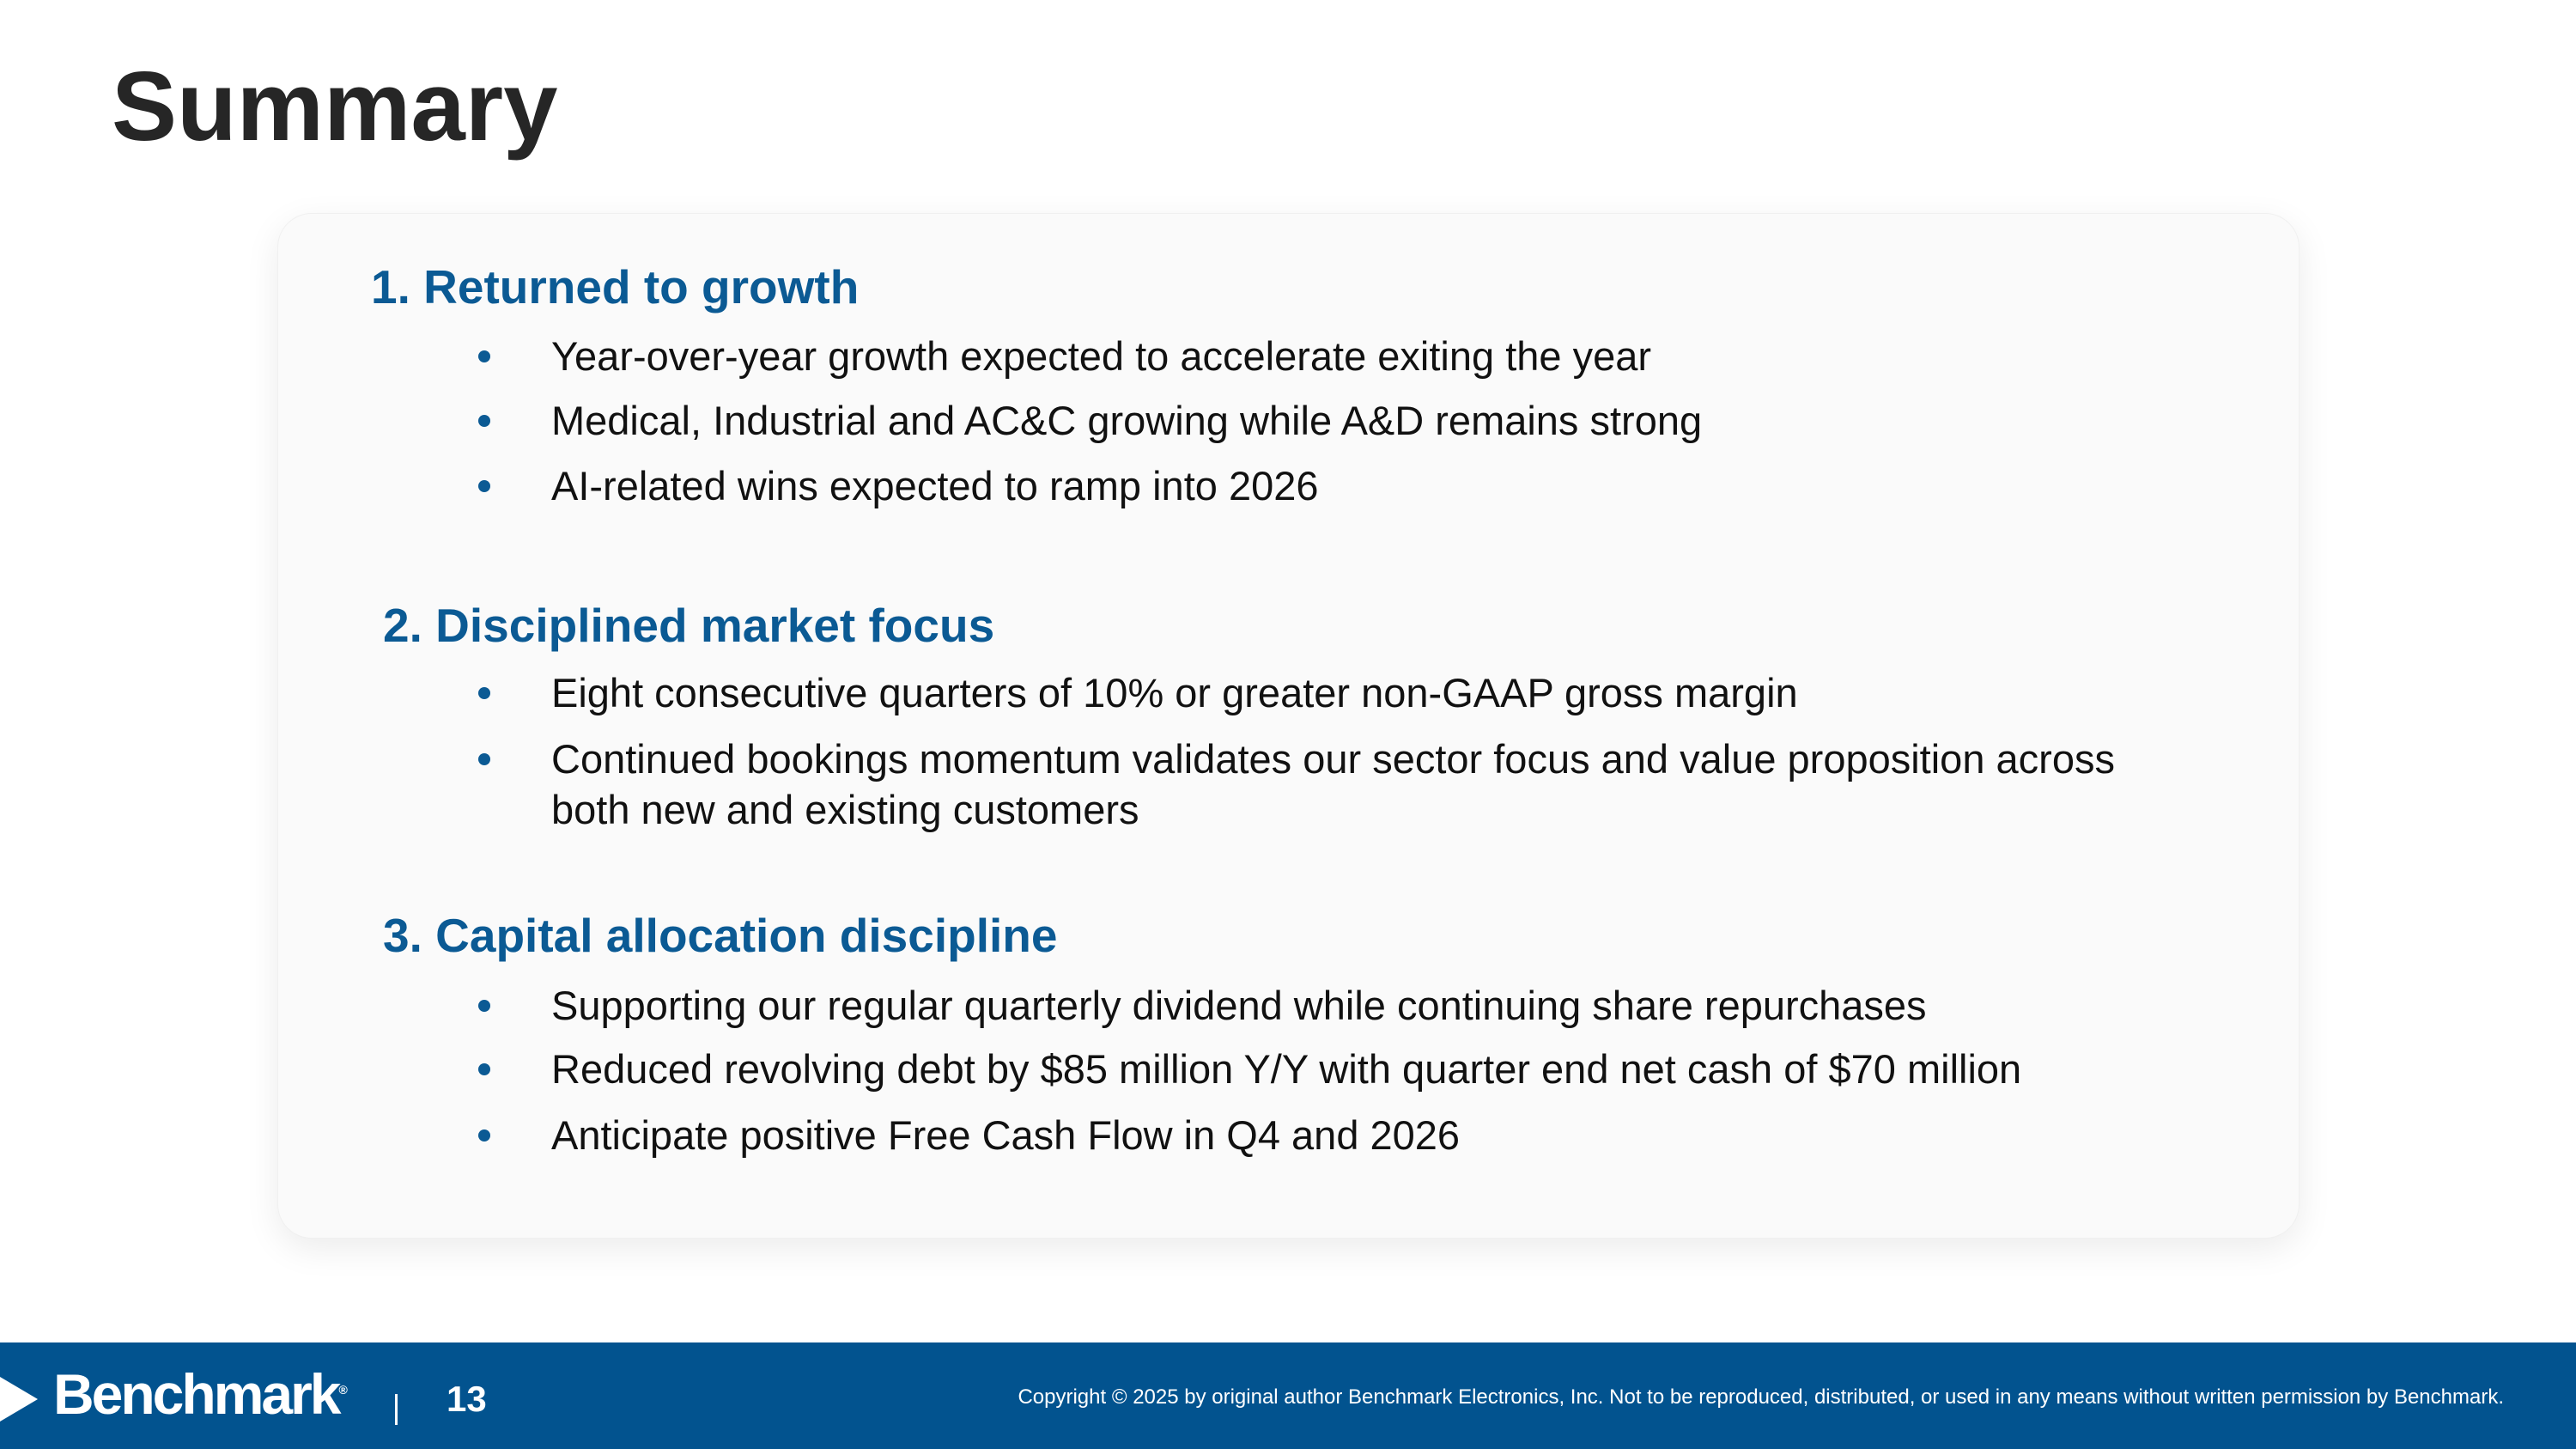 The image size is (2576, 1449). Describe the element at coordinates (689, 625) in the screenshot. I see `section-heading: 2. Disciplined market focus` at that location.